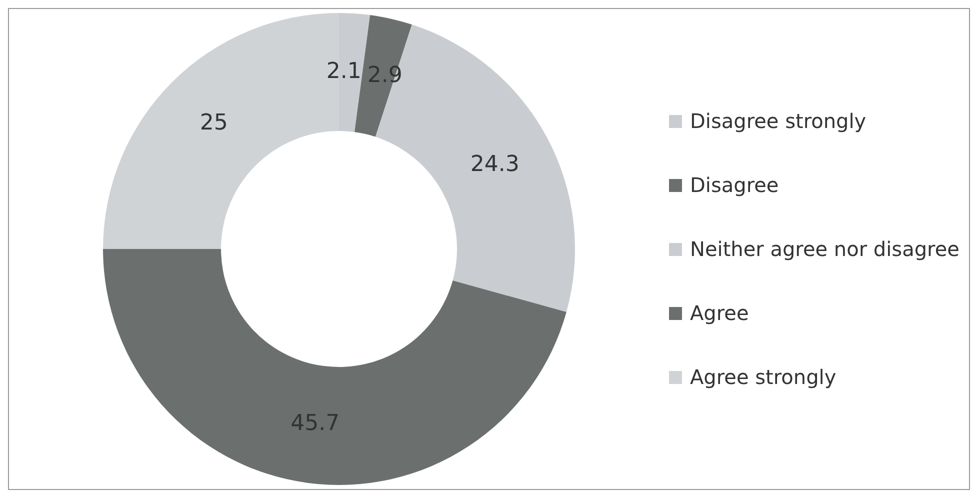 The image size is (978, 496). What do you see at coordinates (344, 71) in the screenshot?
I see `data-label: 2.1` at bounding box center [344, 71].